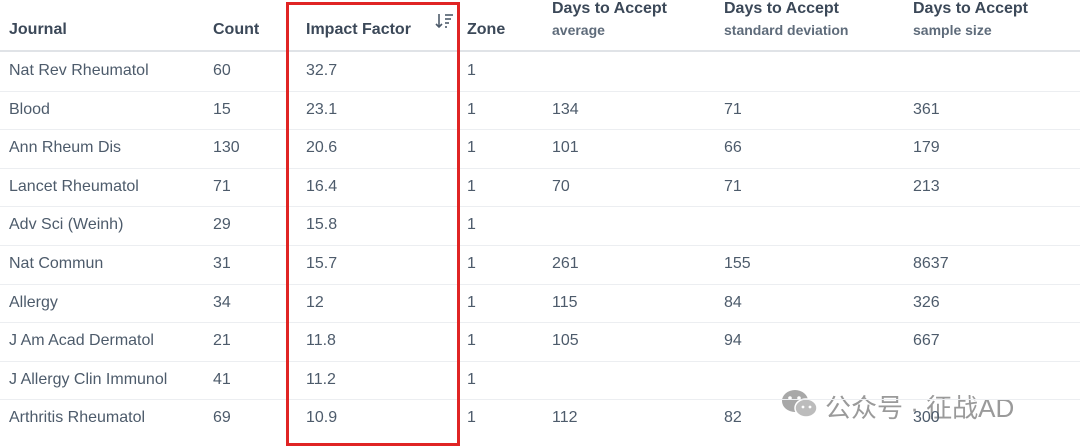  Describe the element at coordinates (786, 19) in the screenshot. I see `column-header: Days to Accept standard deviation` at that location.